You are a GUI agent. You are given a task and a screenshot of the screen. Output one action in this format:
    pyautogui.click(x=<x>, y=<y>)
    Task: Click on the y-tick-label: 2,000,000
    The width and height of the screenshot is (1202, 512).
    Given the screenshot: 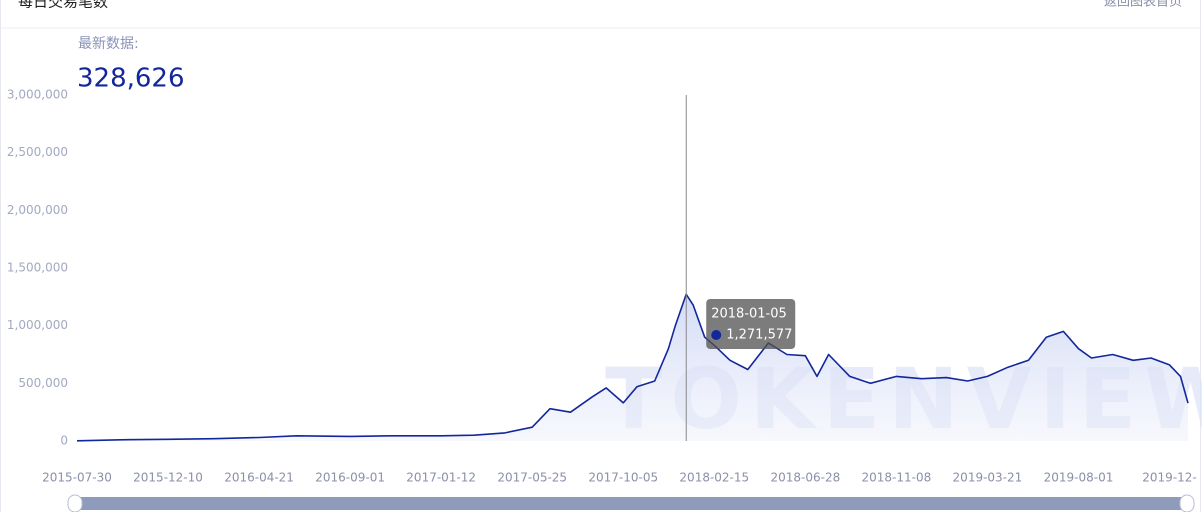 What is the action you would take?
    pyautogui.click(x=37, y=210)
    